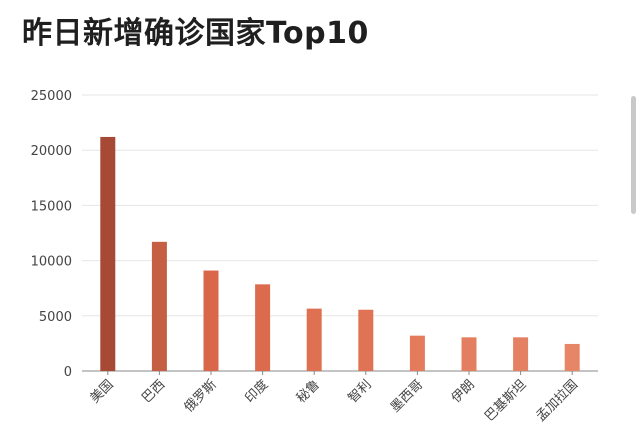 This screenshot has width=640, height=427. I want to click on x-tick-label: 秘鲁, so click(308, 391).